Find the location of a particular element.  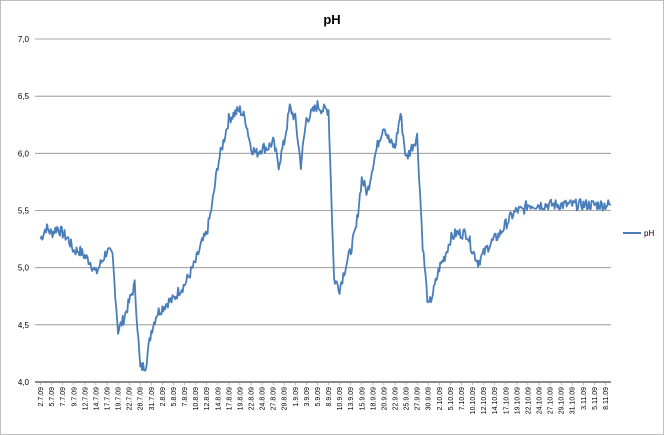

legend-label: pH is located at coordinates (649, 233).